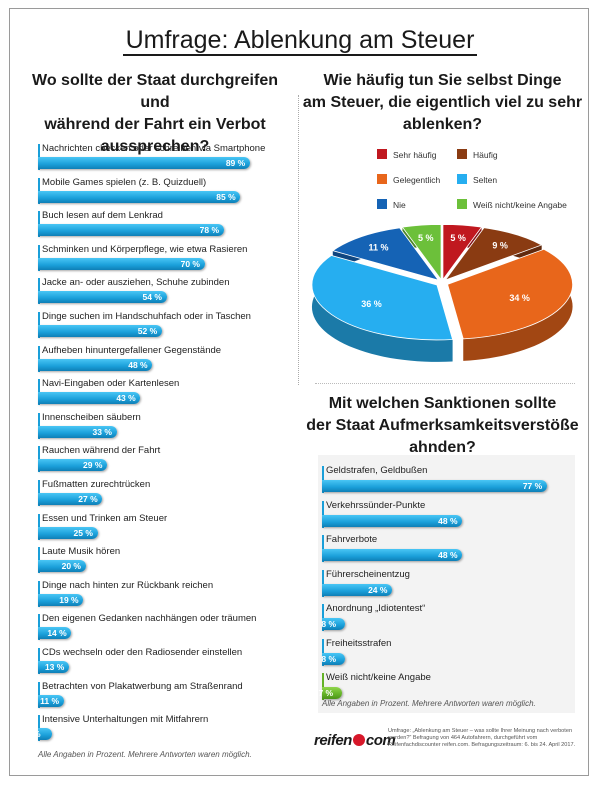 The image size is (600, 786). I want to click on verbot-value-label: 14 %, so click(57, 633).